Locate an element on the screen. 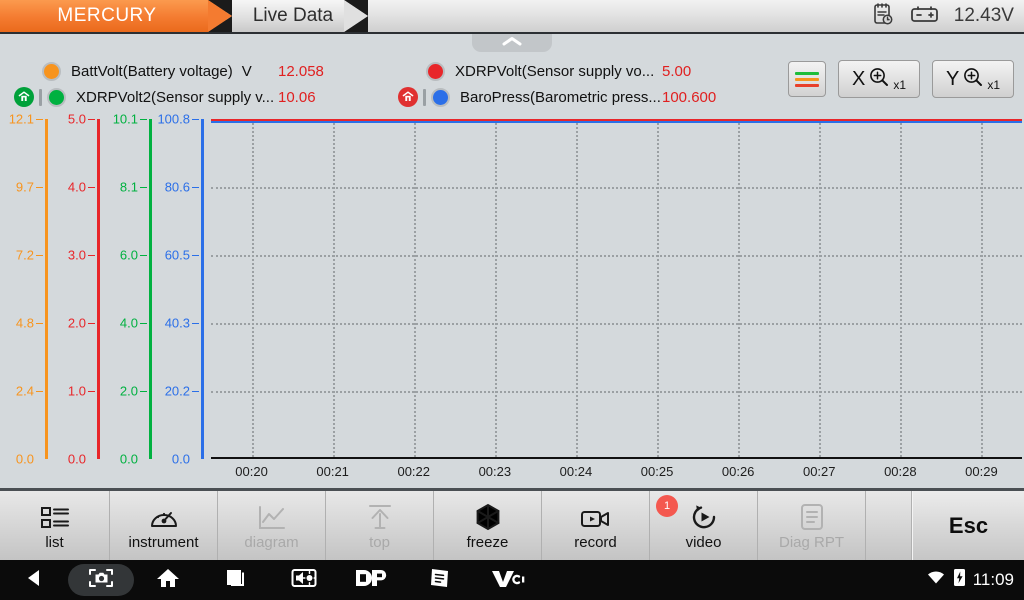 The width and height of the screenshot is (1024, 600). play-replay-icon is located at coordinates (704, 516).